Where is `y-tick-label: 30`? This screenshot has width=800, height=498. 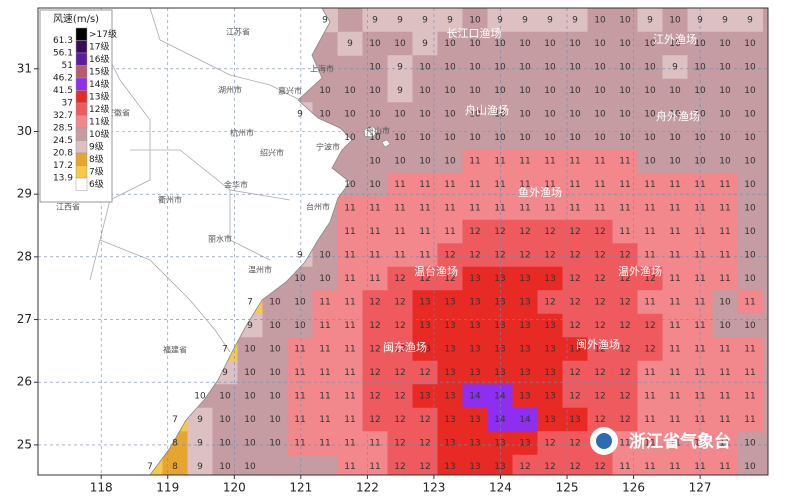 y-tick-label: 30 is located at coordinates (24, 131).